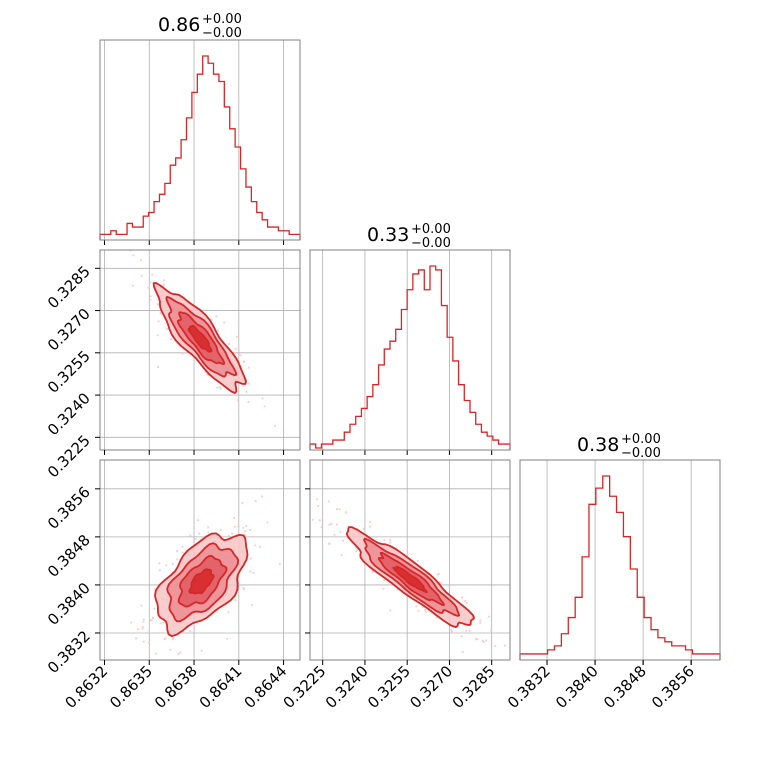 The width and height of the screenshot is (760, 760). What do you see at coordinates (222, 19) in the screenshot?
I see `title-1-plus: +0.00` at bounding box center [222, 19].